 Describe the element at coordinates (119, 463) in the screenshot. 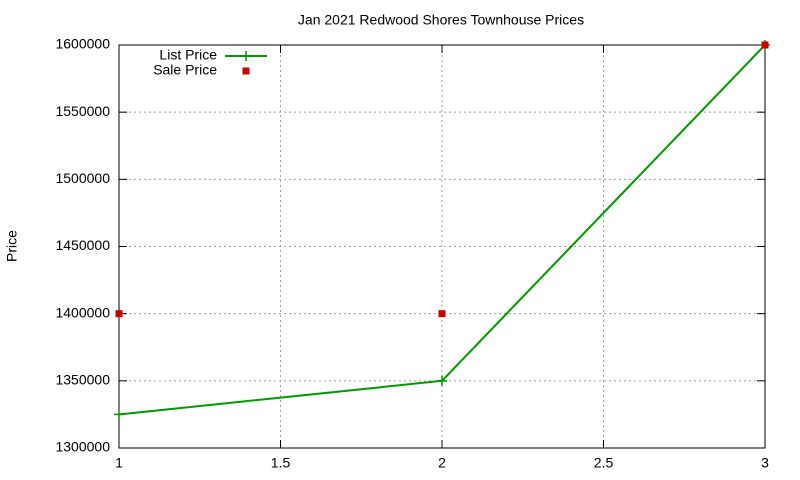

I see `x-tick-label: 1` at that location.